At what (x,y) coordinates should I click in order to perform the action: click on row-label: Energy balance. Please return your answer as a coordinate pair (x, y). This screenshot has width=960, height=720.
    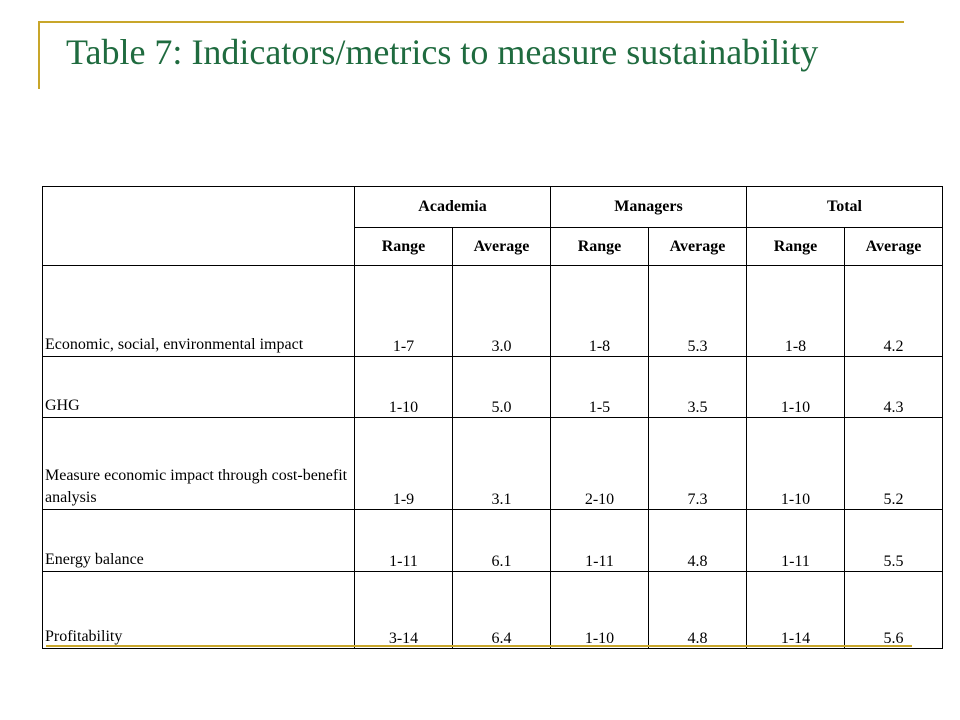
    Looking at the image, I should click on (198, 540).